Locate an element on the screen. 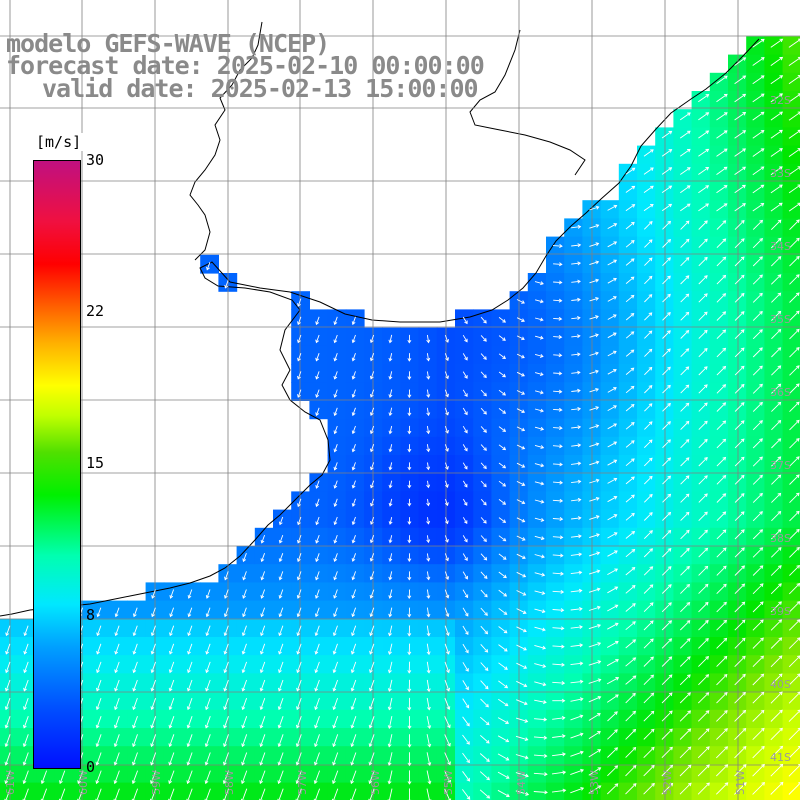 The image size is (800, 800). wind-cell is located at coordinates (737, 155).